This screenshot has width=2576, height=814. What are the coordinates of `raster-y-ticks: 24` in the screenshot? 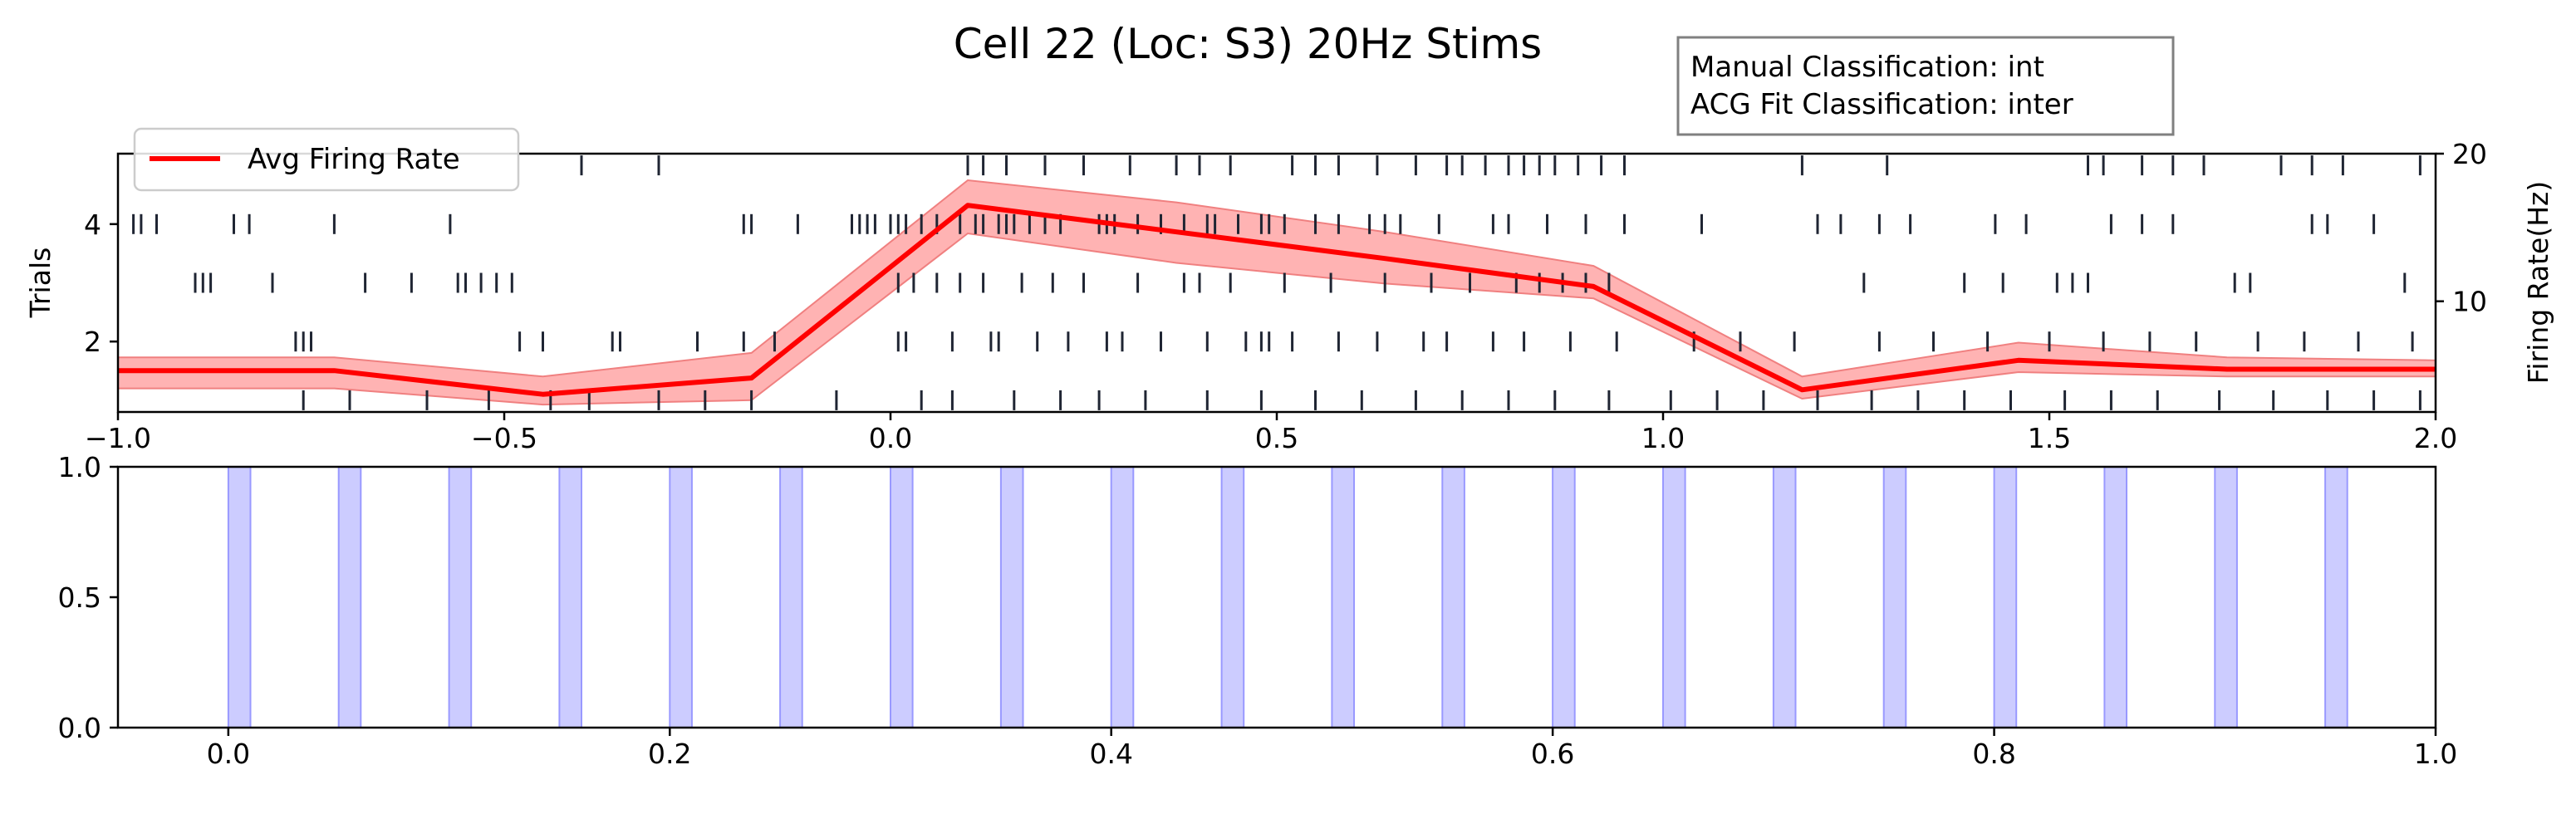 It's located at (101, 283).